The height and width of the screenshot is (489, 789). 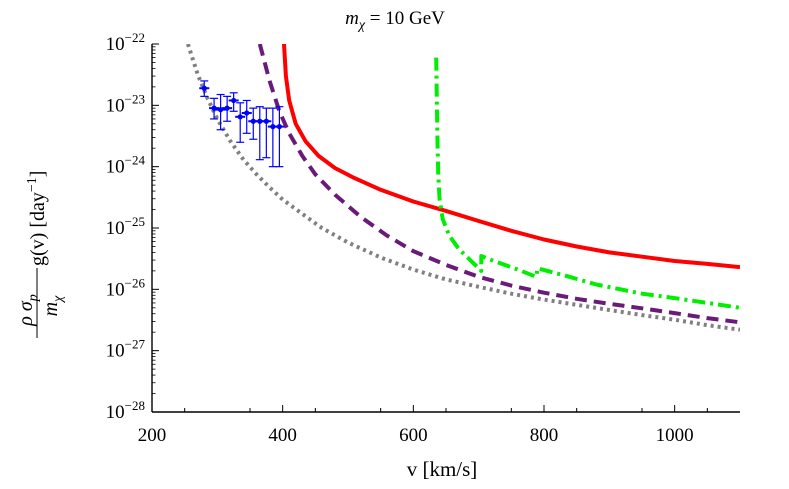 I want to click on y-tick-label: 10−28, so click(x=125, y=410).